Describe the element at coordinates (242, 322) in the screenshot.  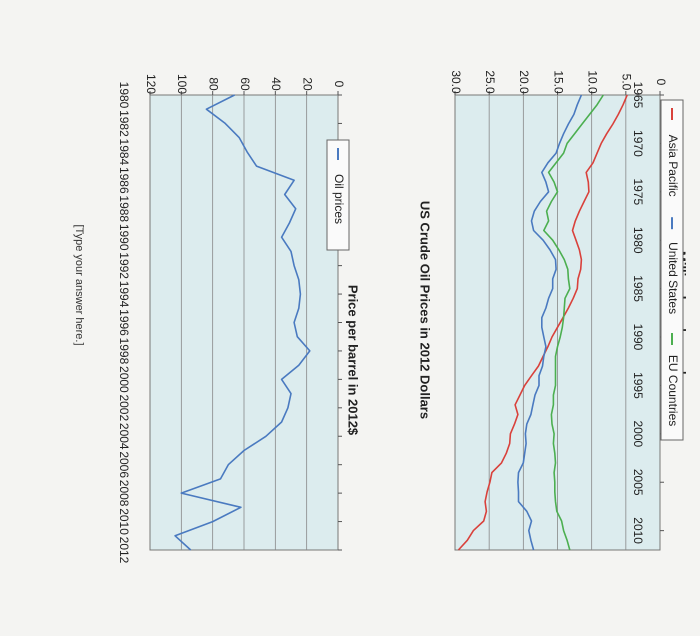
I see `series-line-oil-prices` at that location.